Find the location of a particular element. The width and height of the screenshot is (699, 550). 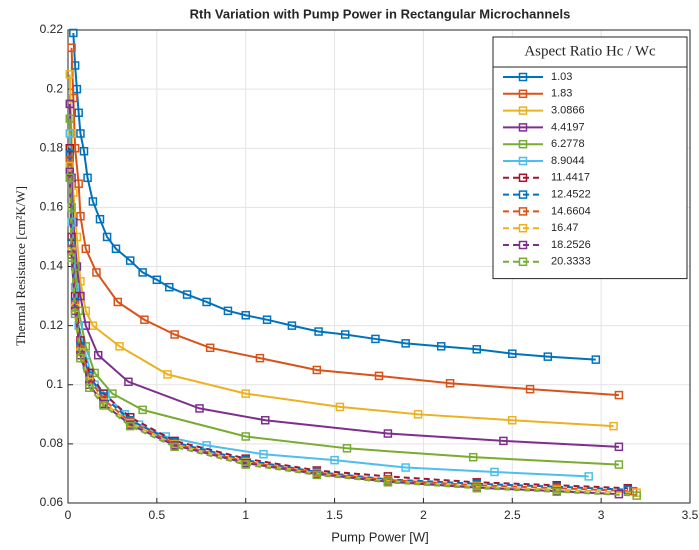

x-axis-label: Pump Power [W] is located at coordinates (380, 536).